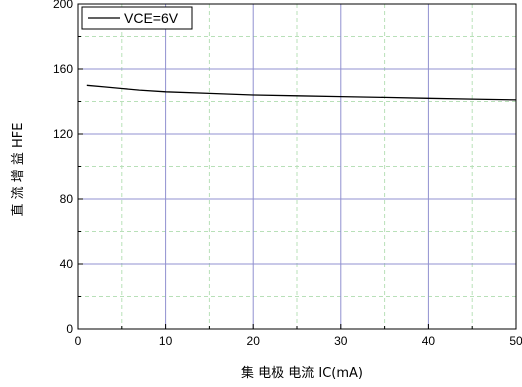  I want to click on x-tick-label: 20, so click(254, 341).